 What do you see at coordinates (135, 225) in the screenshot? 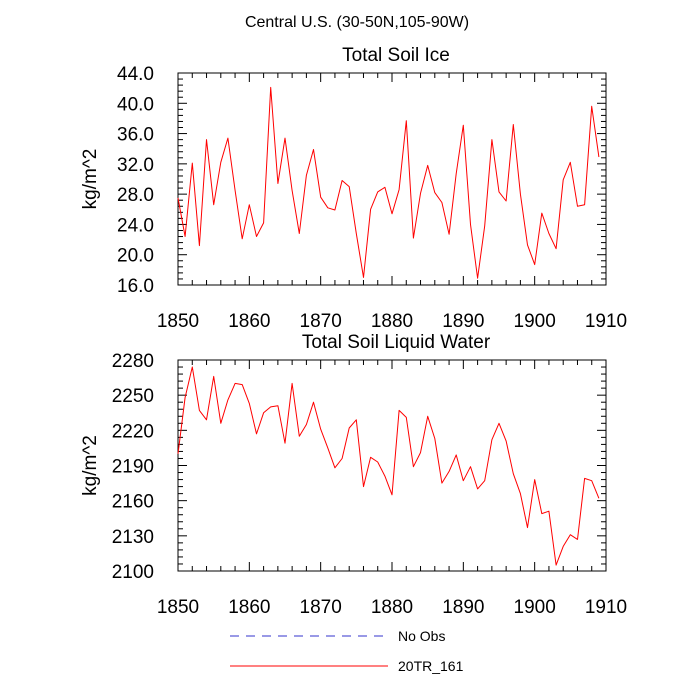
I see `y-tick-label: 24.0` at bounding box center [135, 225].